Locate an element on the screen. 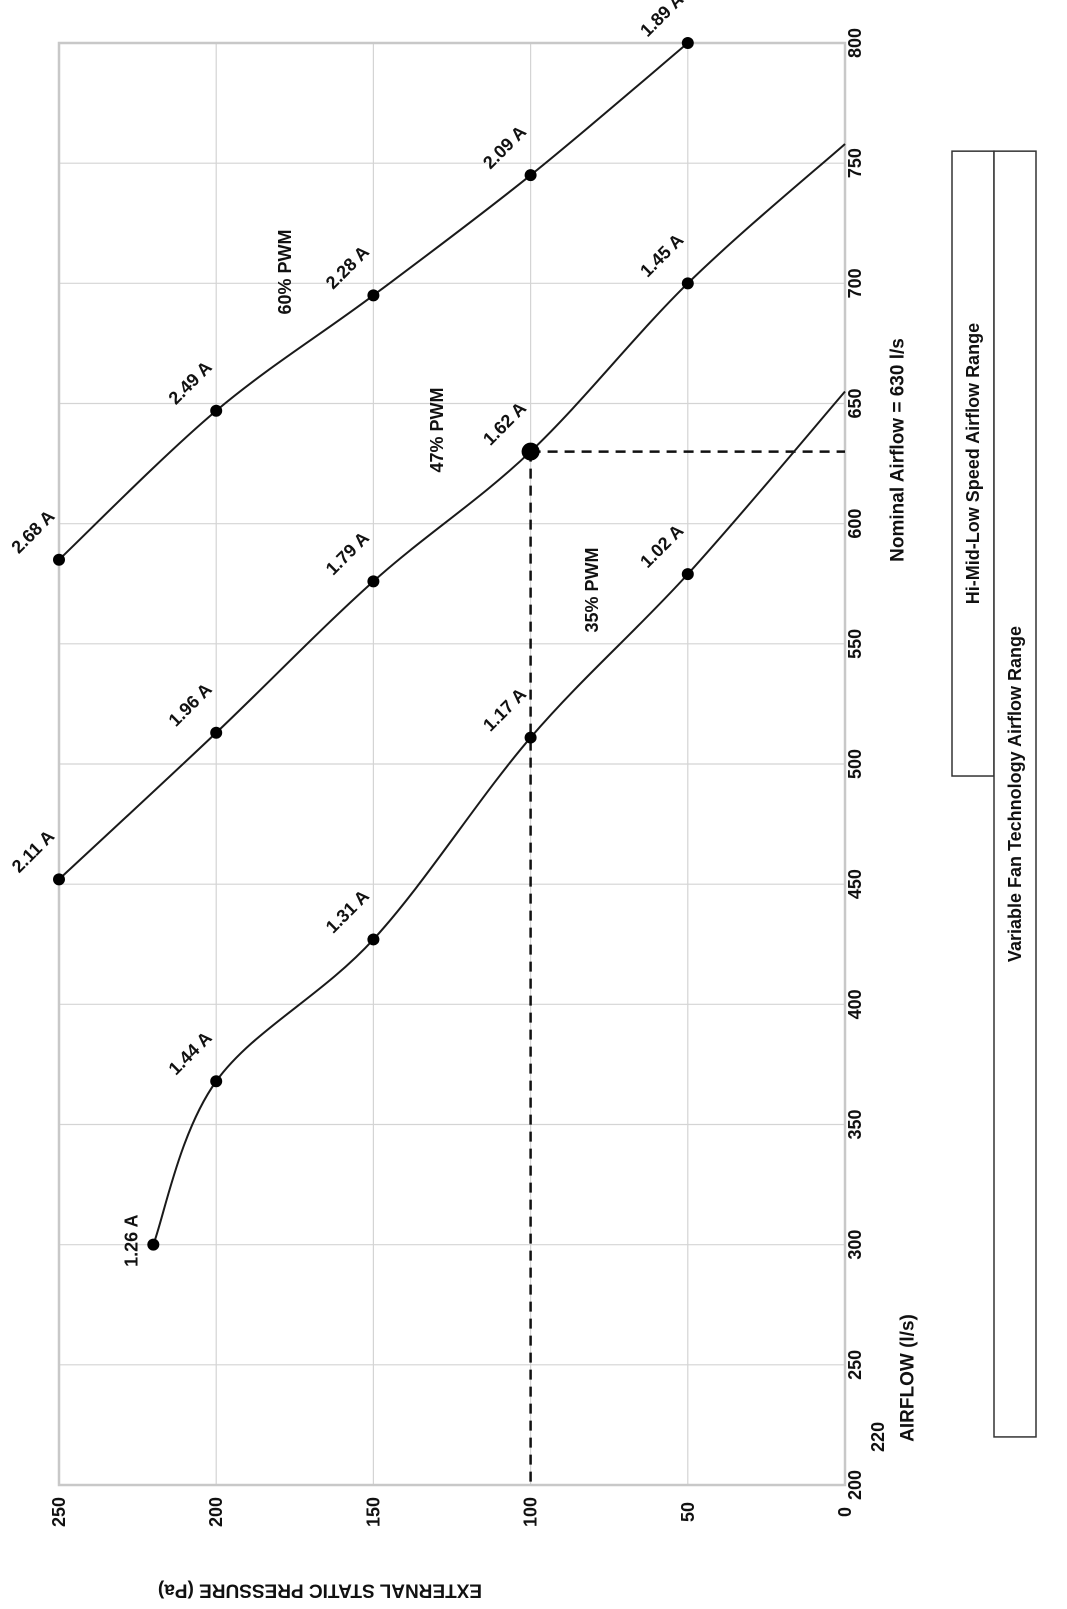 The height and width of the screenshot is (1609, 1067). point-current-label: 2.11 A is located at coordinates (33, 851).